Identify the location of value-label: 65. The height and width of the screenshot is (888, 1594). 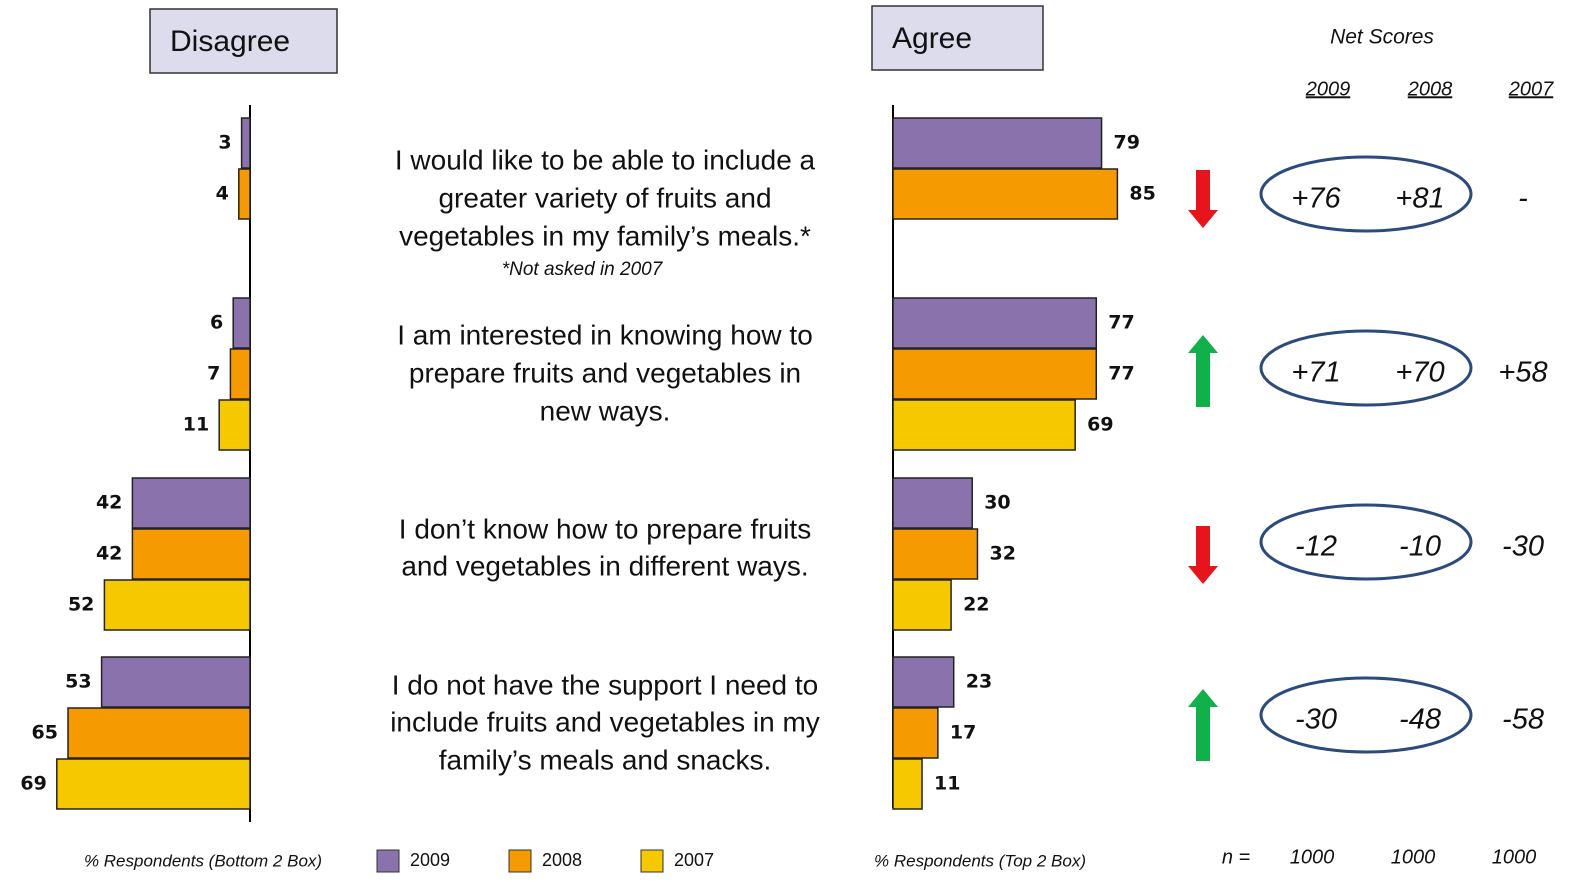
(45, 733).